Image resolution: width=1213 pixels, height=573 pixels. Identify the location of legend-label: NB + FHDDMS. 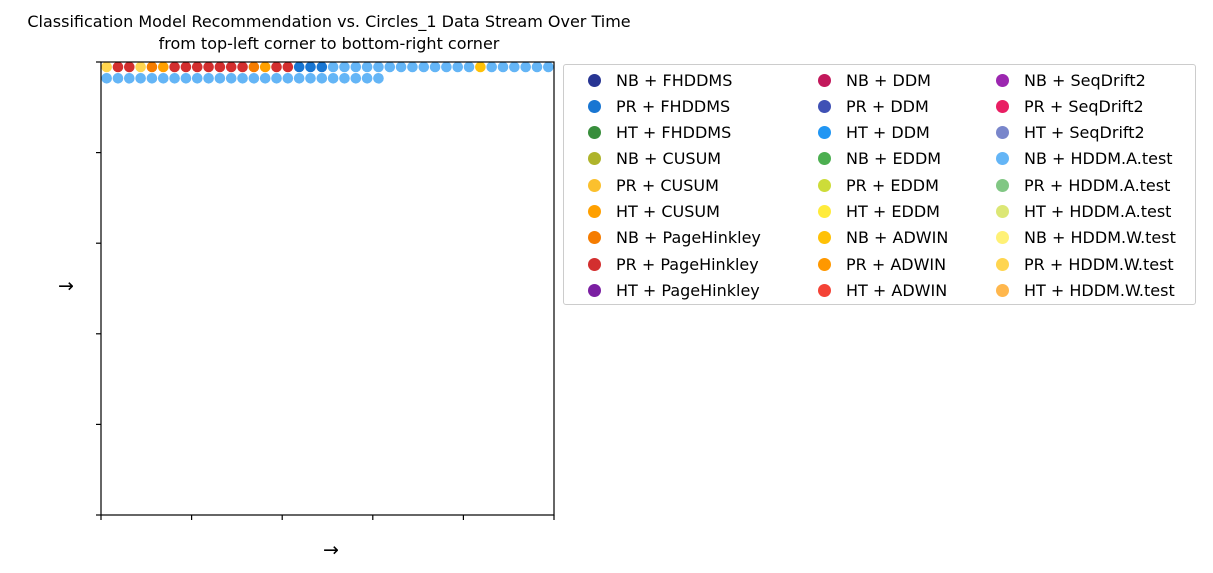
(674, 80).